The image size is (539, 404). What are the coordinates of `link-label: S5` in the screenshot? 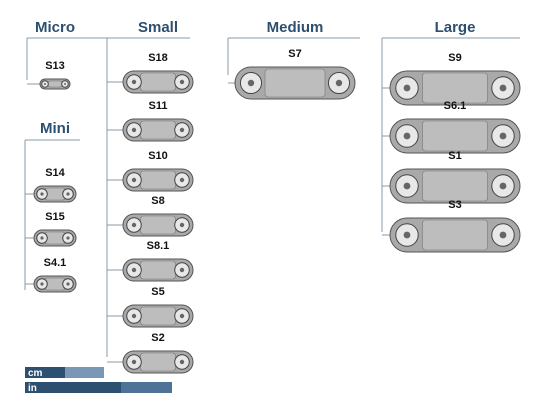 It's located at (157, 292).